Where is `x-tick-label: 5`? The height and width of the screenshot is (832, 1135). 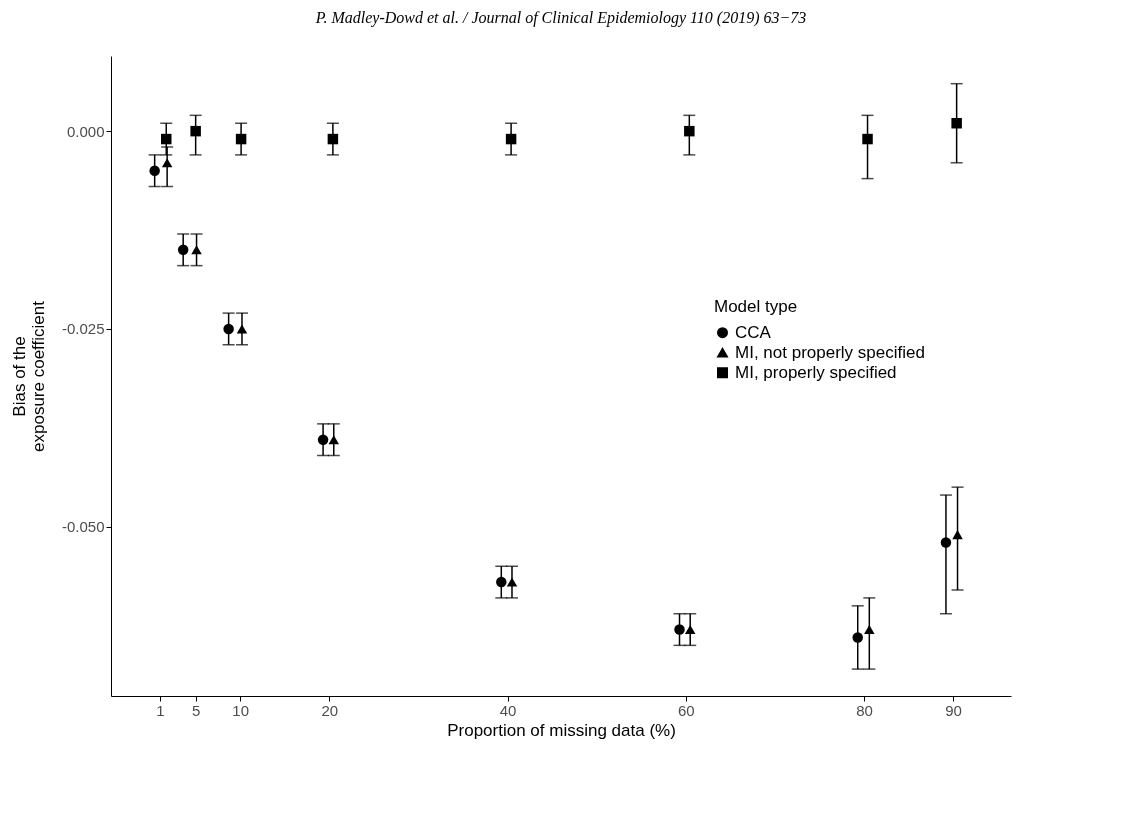 x-tick-label: 5 is located at coordinates (196, 710).